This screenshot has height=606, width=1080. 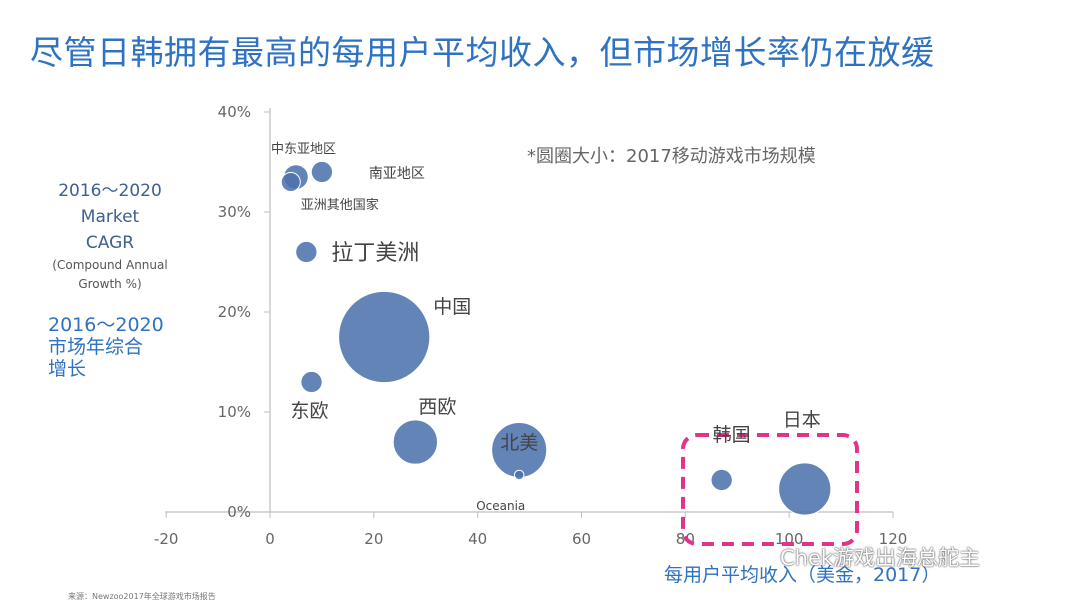 I want to click on y-axis-label-en-sub: (Compound Annual, so click(x=110, y=265).